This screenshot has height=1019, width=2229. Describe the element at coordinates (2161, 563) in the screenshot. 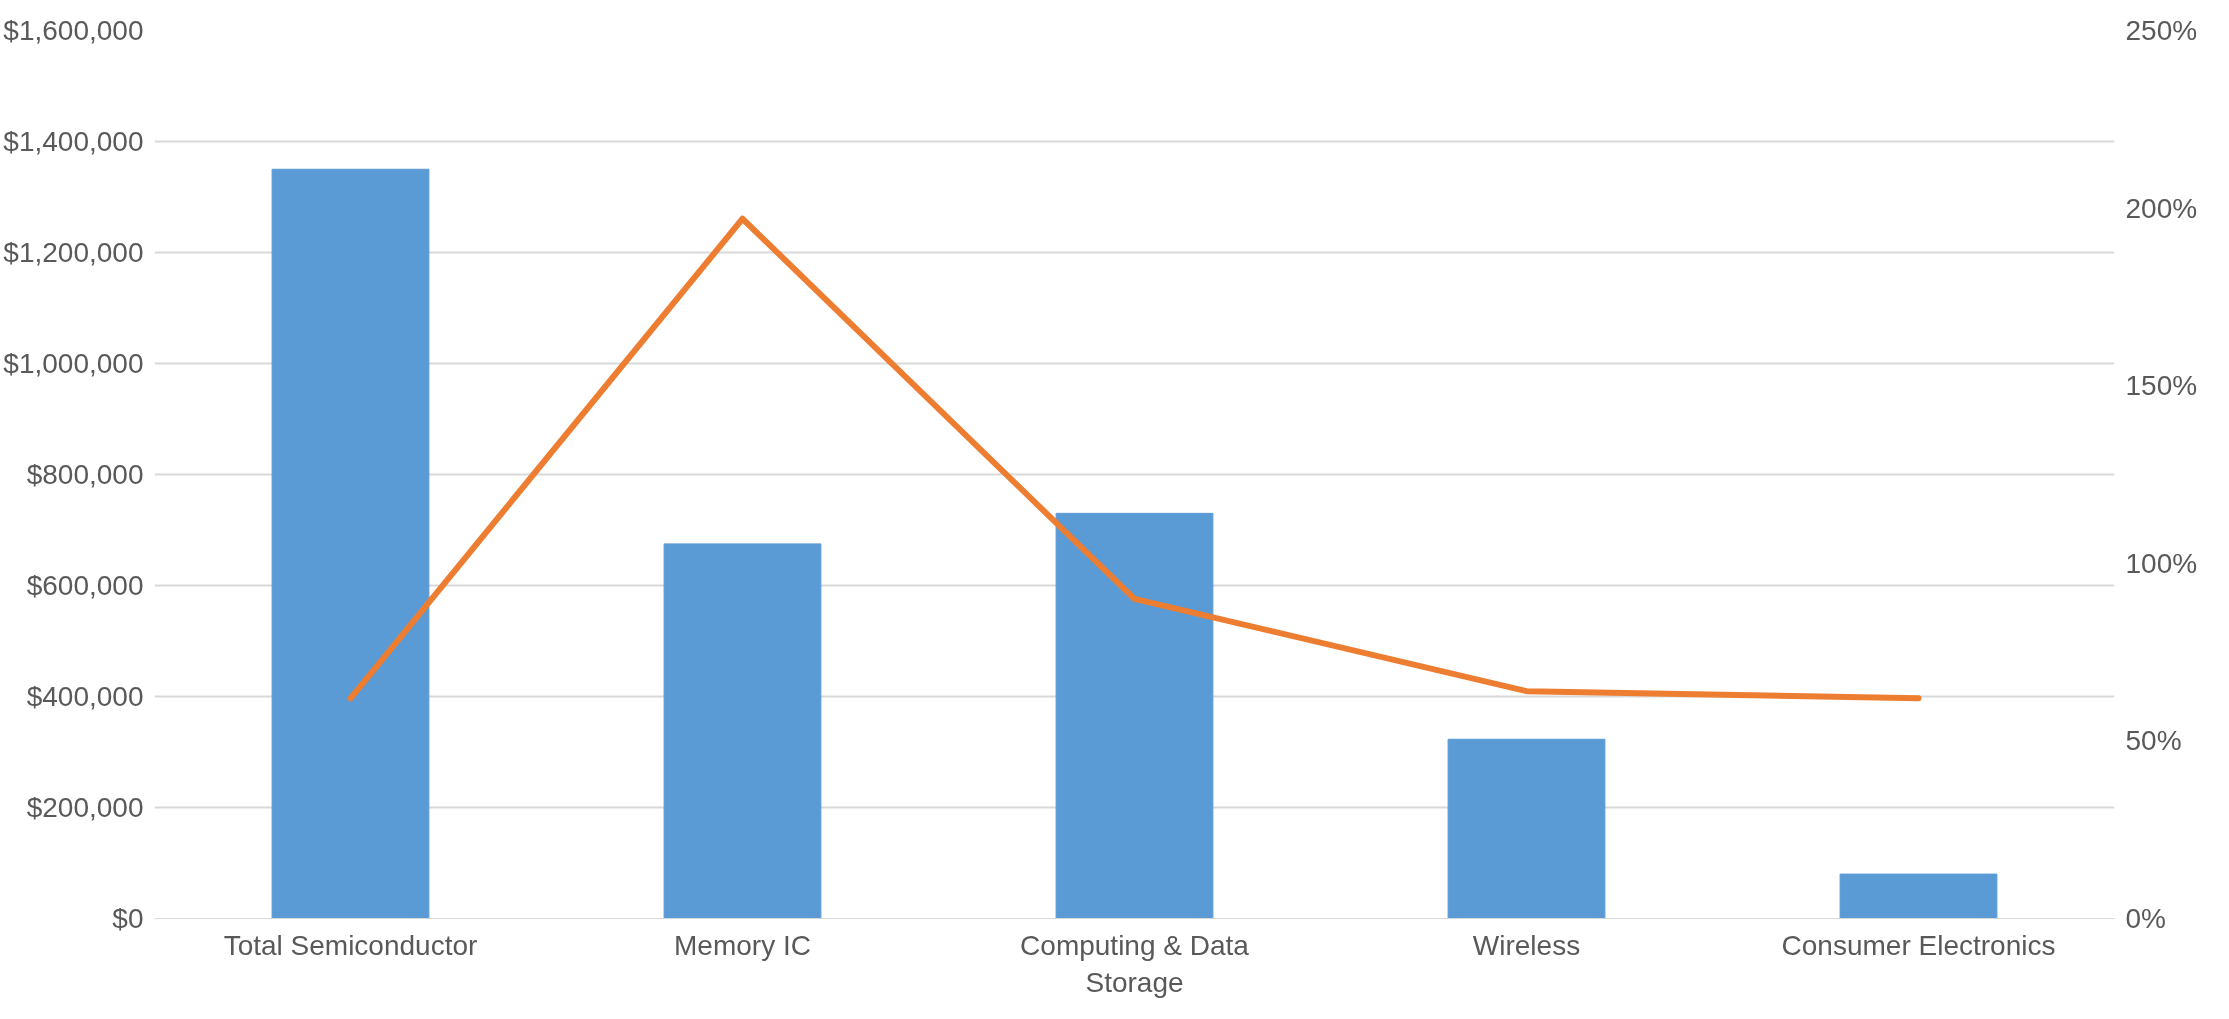

I see `y2-tick-label: 100%` at that location.